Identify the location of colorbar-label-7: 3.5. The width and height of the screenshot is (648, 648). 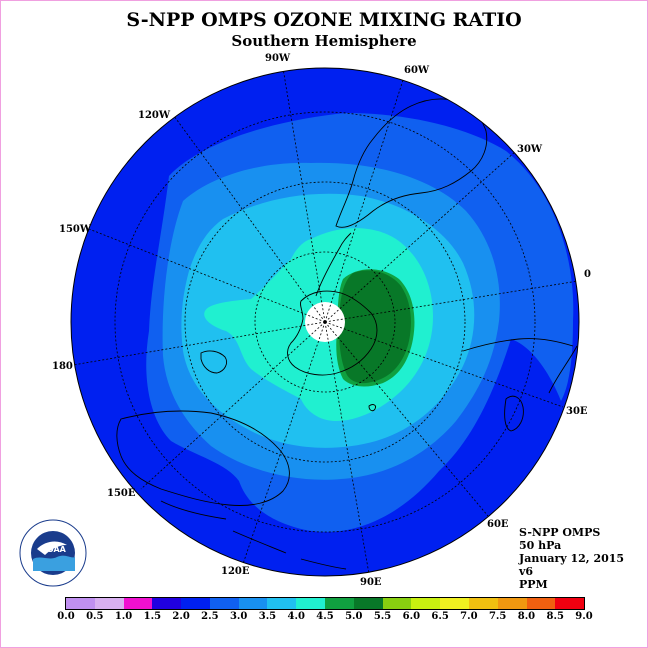
(267, 616).